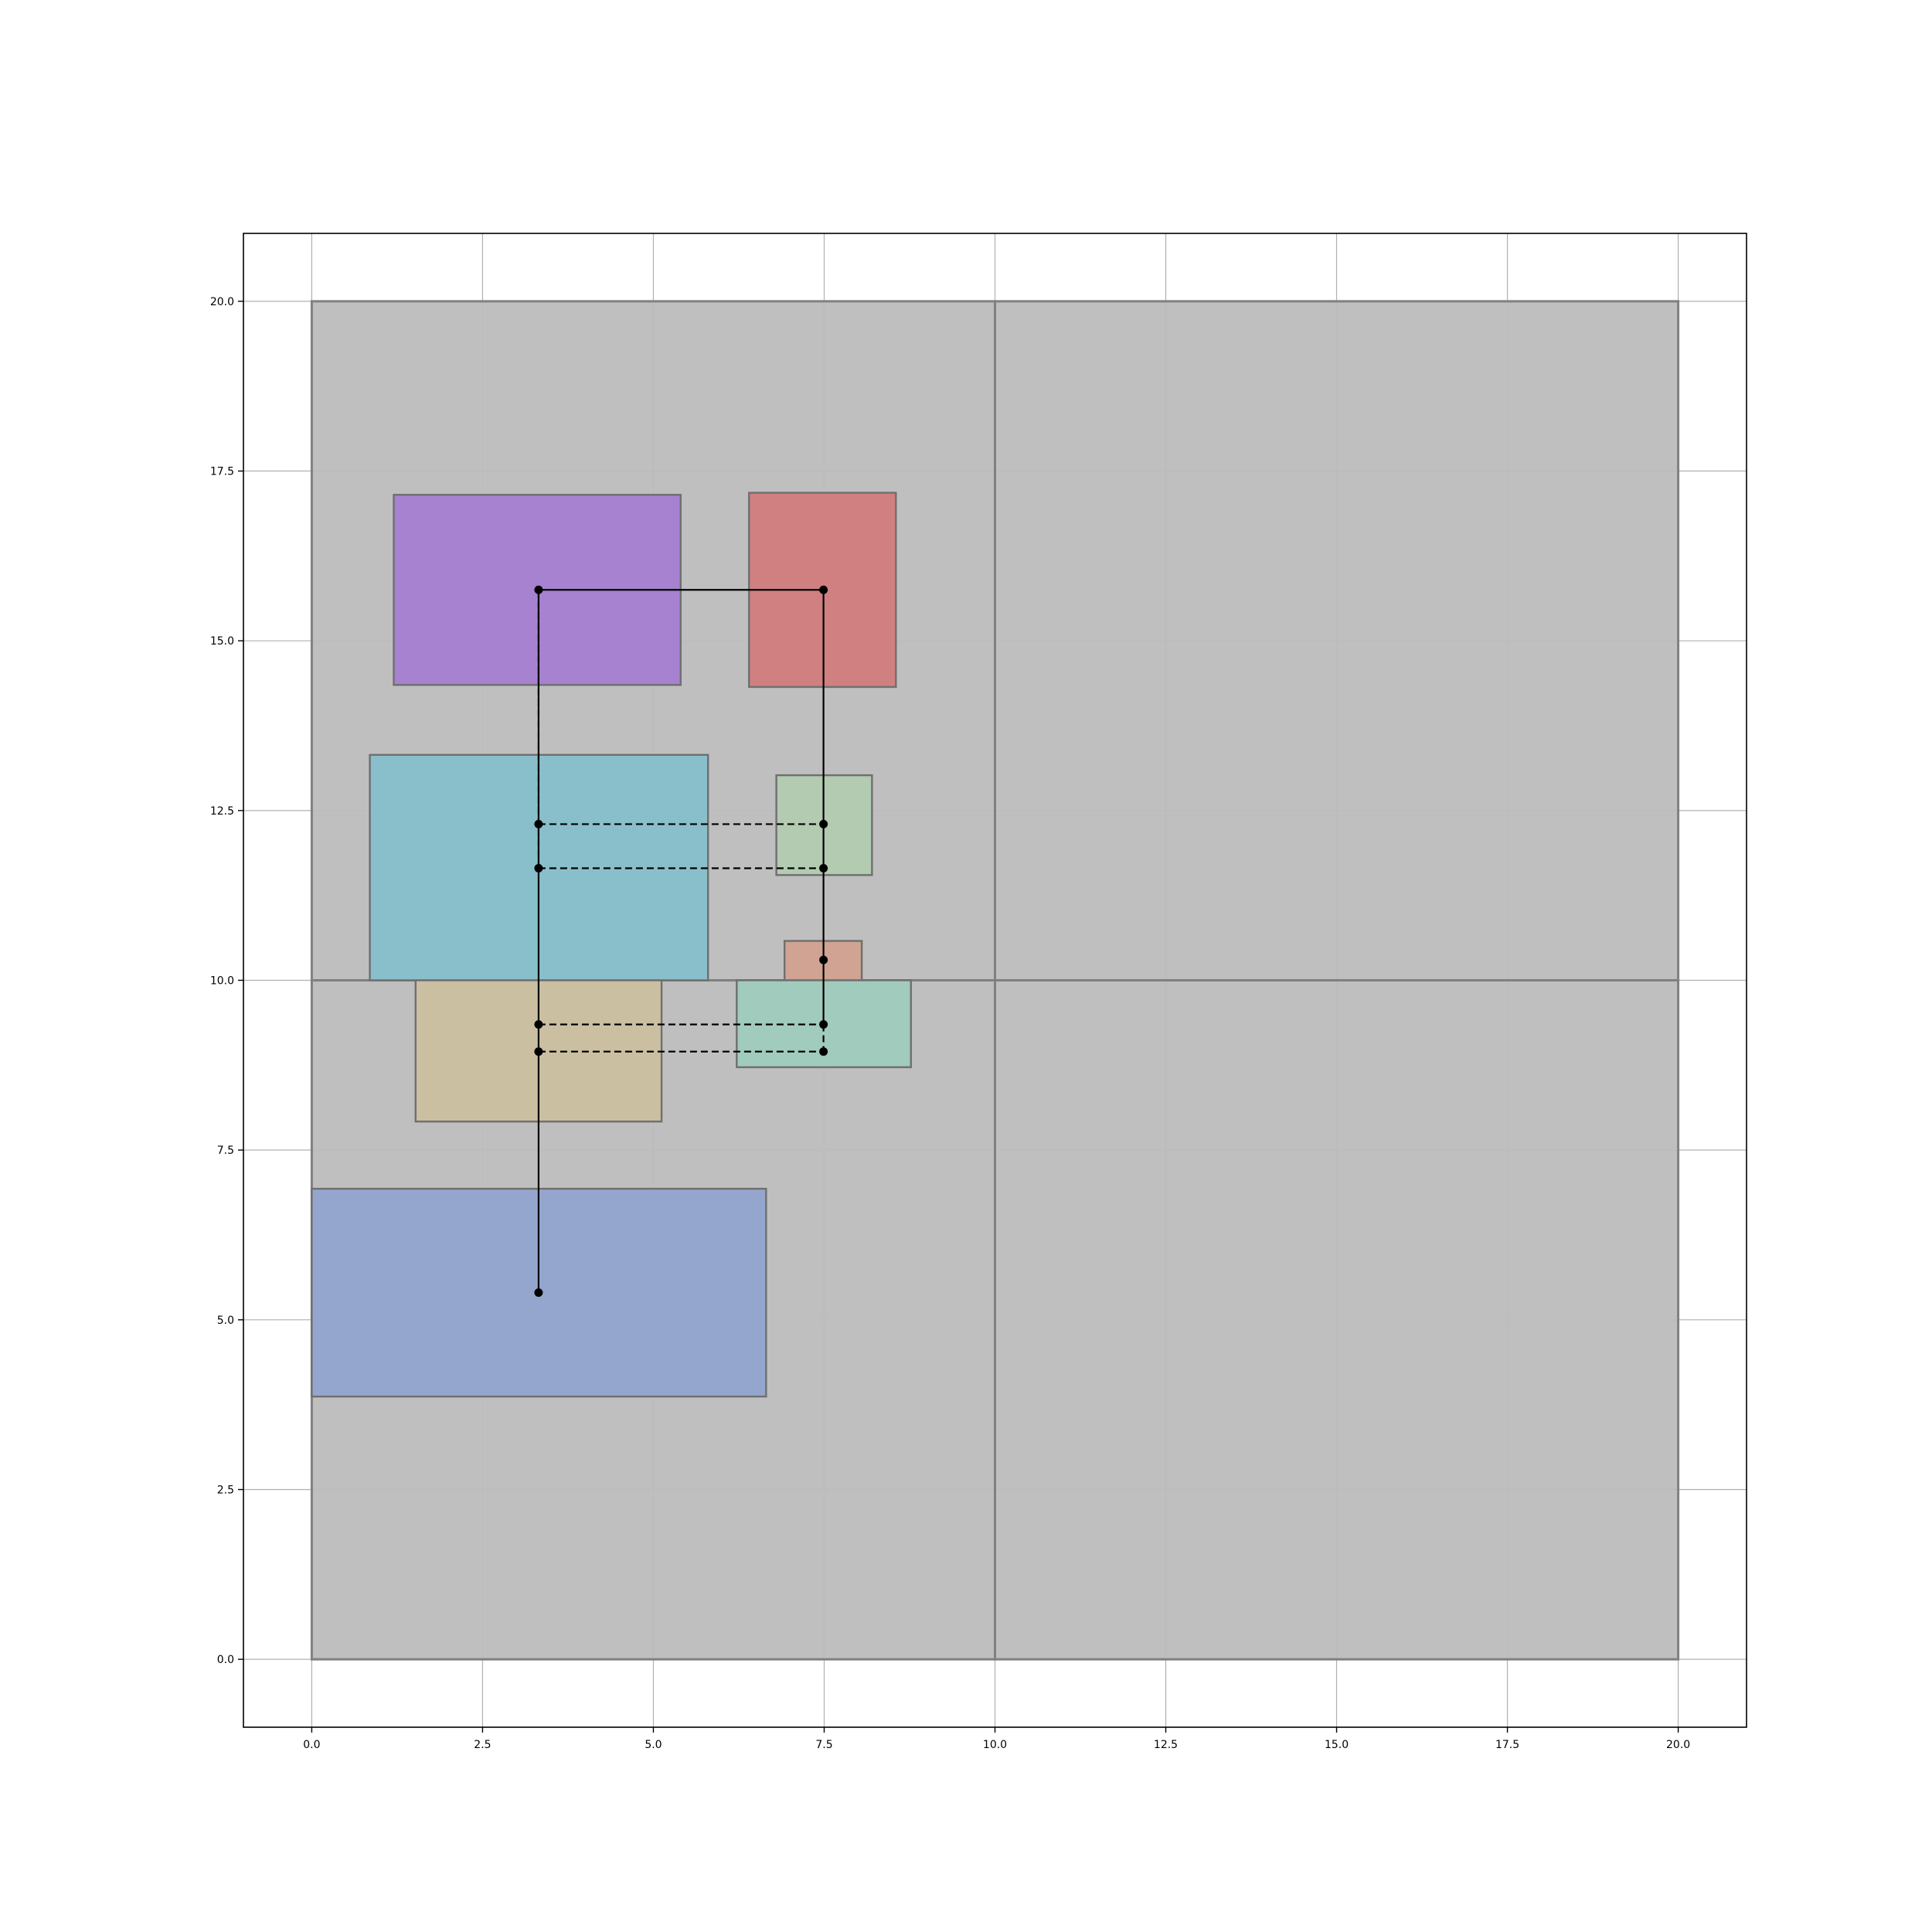 Image resolution: width=1932 pixels, height=1932 pixels. I want to click on y-tick-label: 2.5, so click(225, 1490).